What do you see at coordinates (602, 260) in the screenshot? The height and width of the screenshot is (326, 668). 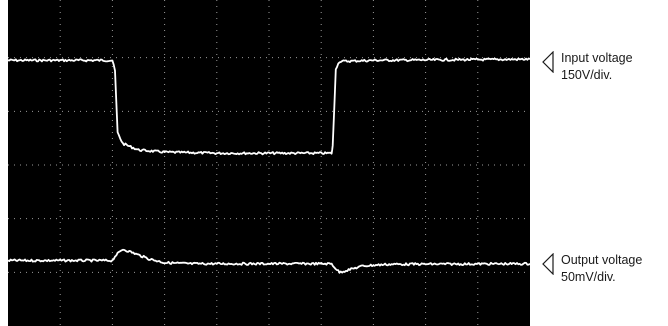 I see `output-voltage-name: Output voltage` at bounding box center [602, 260].